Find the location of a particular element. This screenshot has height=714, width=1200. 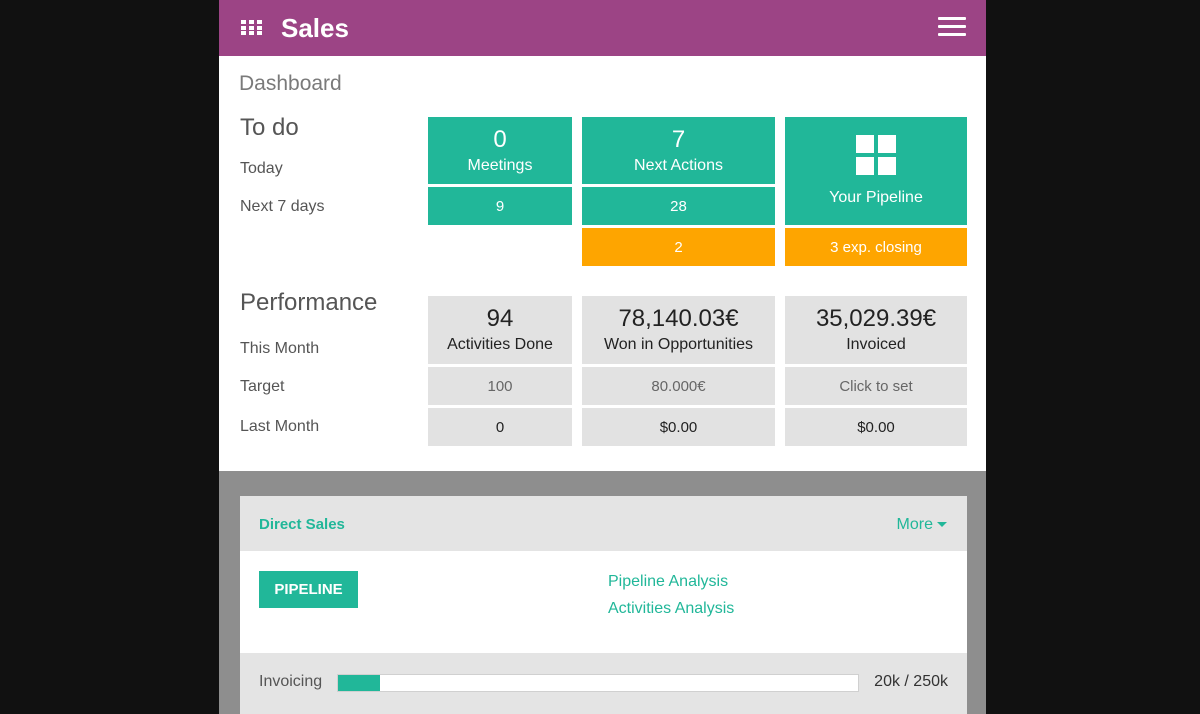

breadcrumb: Dashboard is located at coordinates (290, 83).